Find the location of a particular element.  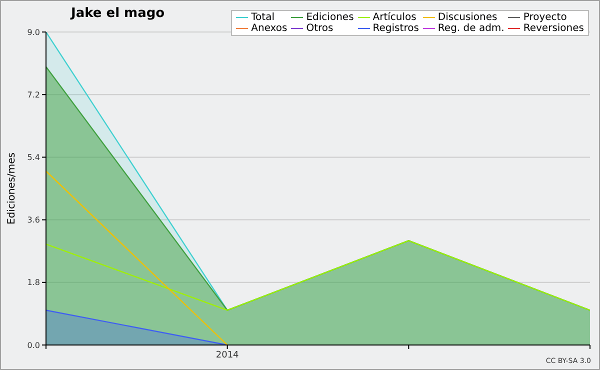

legend-label: Ediciones is located at coordinates (330, 17).